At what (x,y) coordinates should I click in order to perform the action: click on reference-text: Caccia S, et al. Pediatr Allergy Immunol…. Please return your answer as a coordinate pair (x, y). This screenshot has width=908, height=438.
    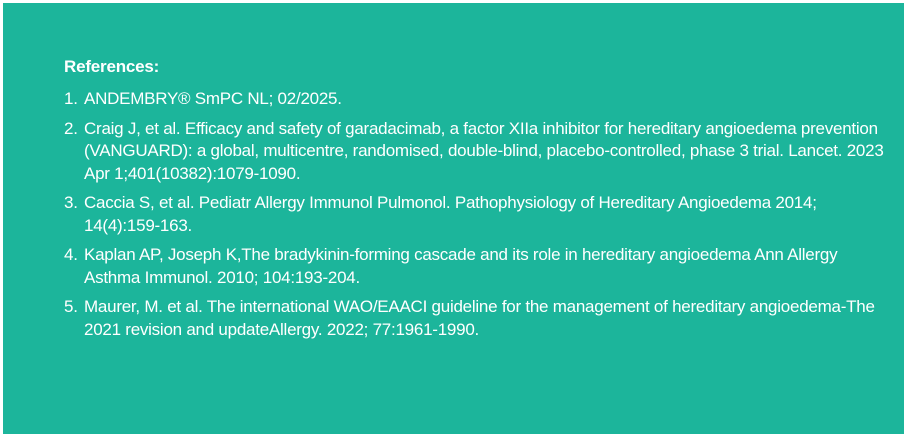
    Looking at the image, I should click on (450, 214).